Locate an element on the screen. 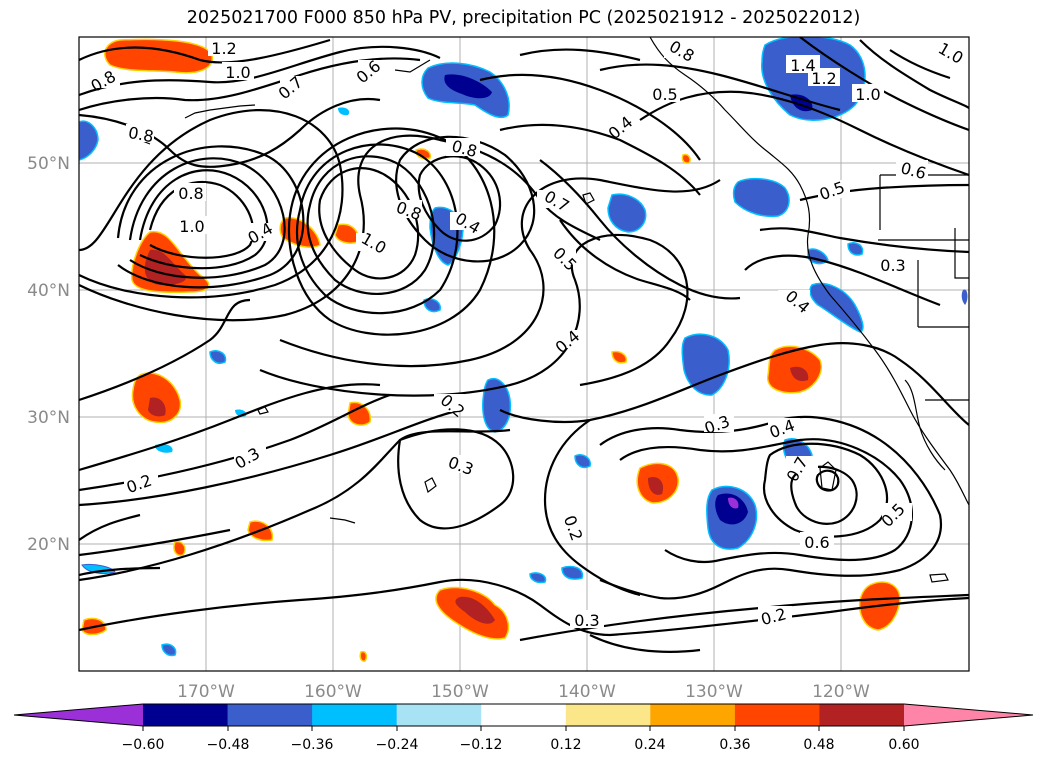 The width and height of the screenshot is (1047, 765). lon-label: 130°W is located at coordinates (714, 692).